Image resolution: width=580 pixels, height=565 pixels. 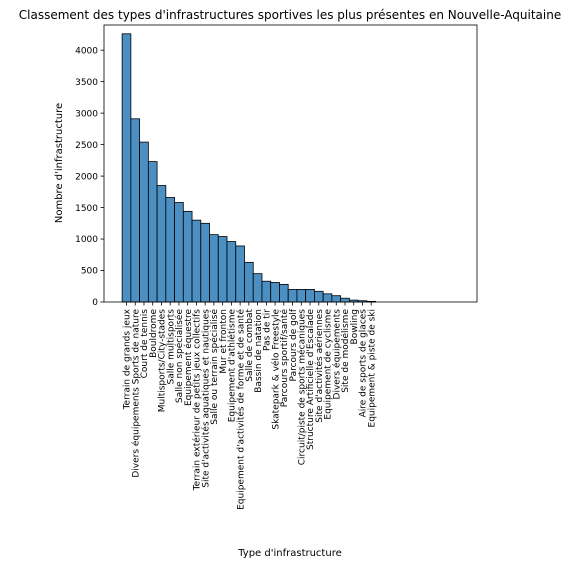 What do you see at coordinates (145, 344) in the screenshot?
I see `x-tick-label: Court de tennis` at bounding box center [145, 344].